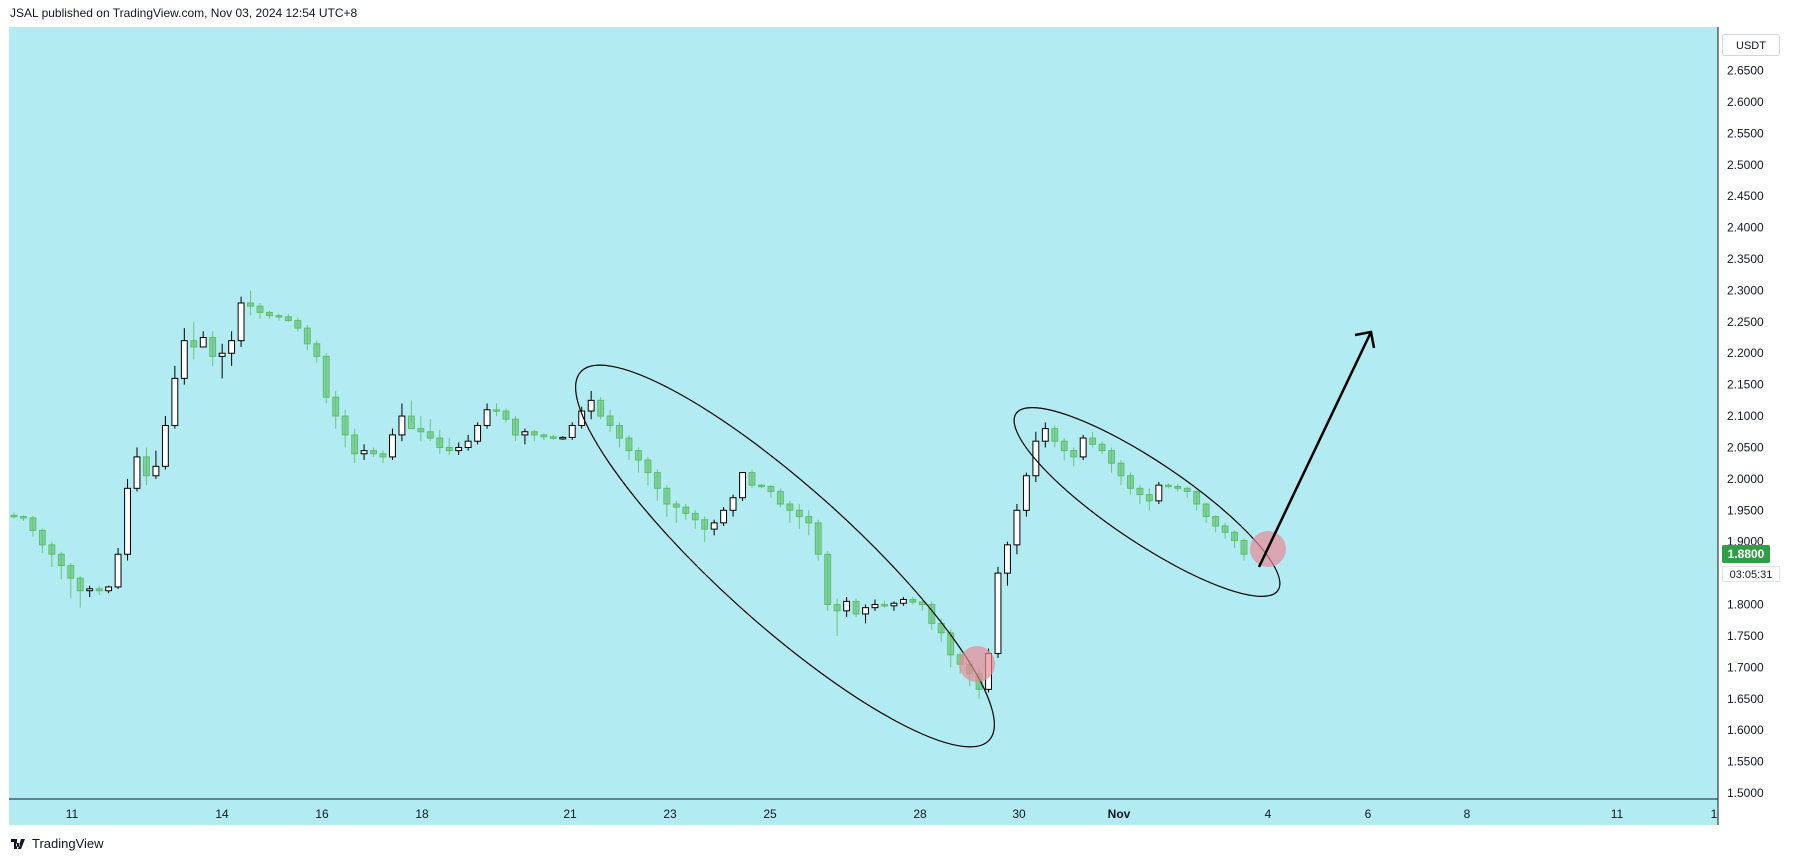  Describe the element at coordinates (1745, 636) in the screenshot. I see `y-tick-label: 1.7500` at that location.